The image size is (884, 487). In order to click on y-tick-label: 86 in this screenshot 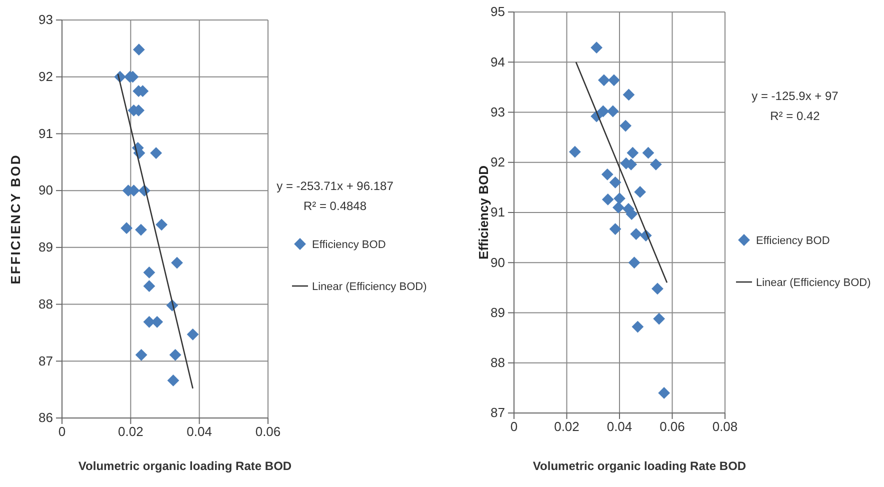, I will do `click(45, 418)`.